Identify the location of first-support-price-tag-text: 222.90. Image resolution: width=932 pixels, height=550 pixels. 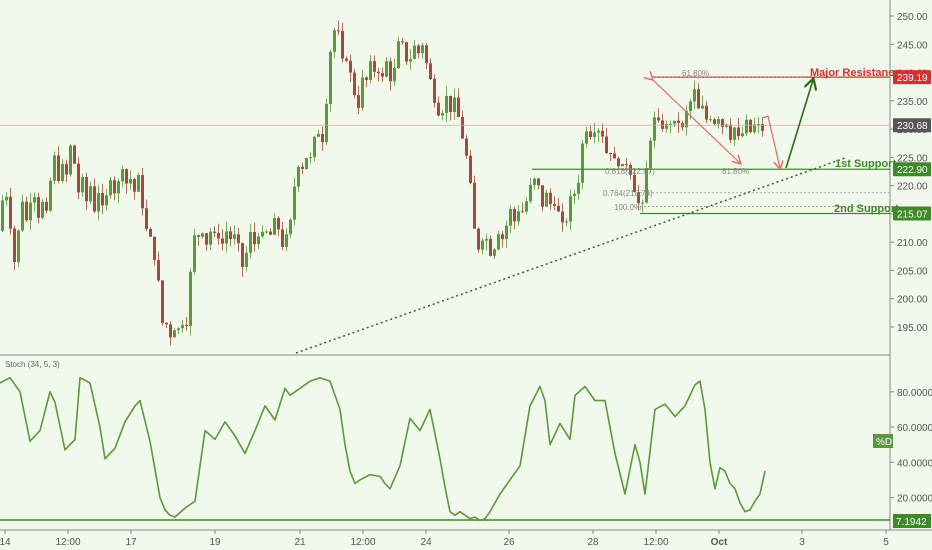
(912, 170).